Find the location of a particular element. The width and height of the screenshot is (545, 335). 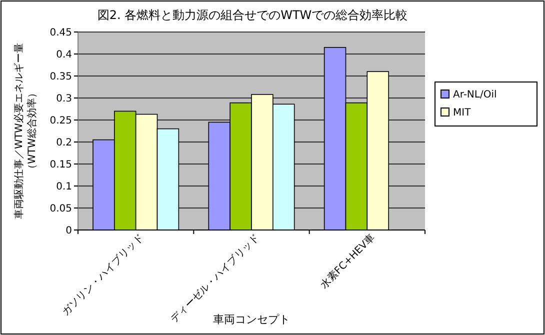

y-tick-label: 0.35 is located at coordinates (61, 77).